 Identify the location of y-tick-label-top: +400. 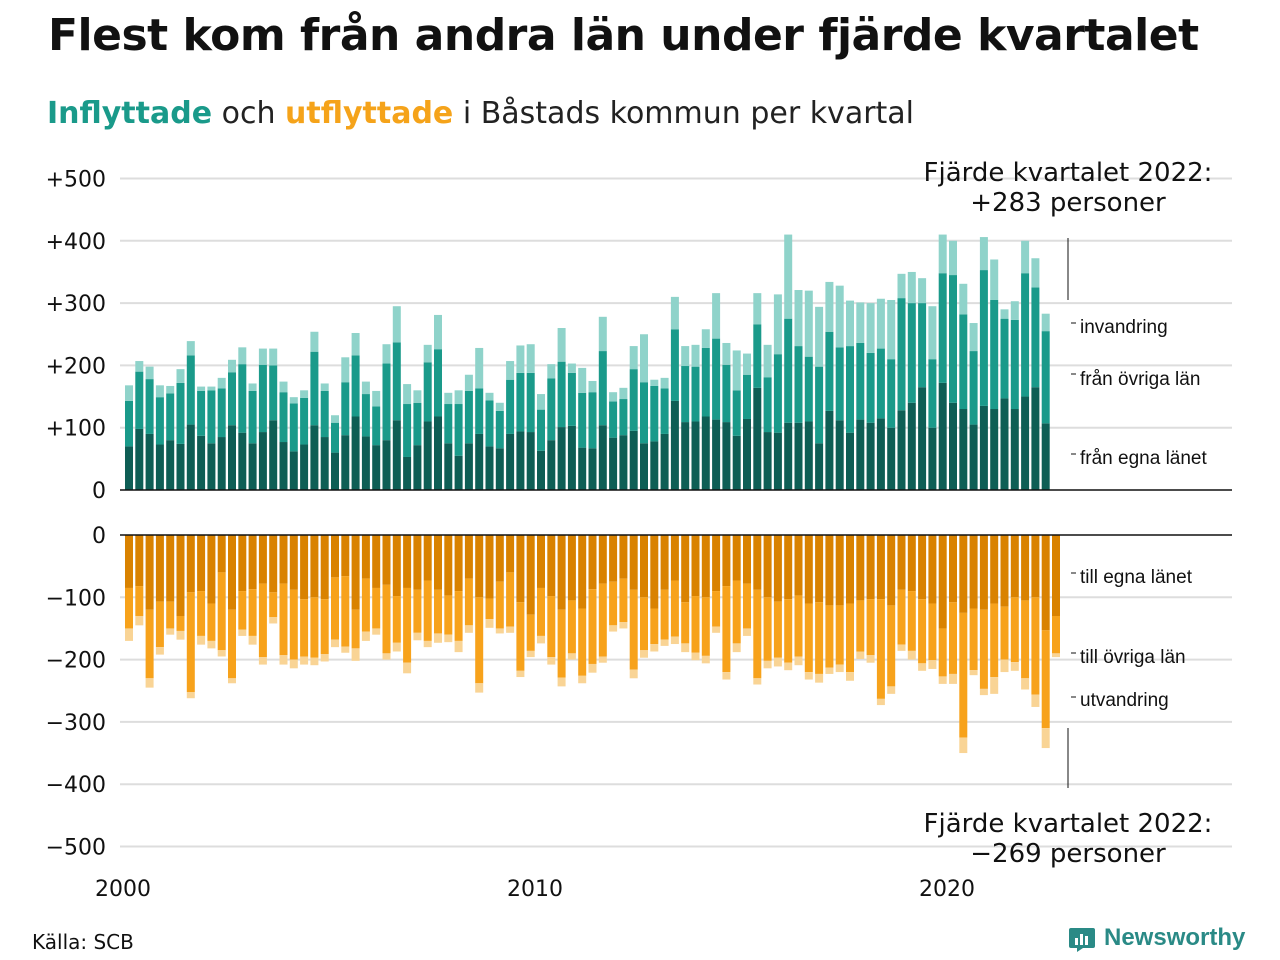
(76, 242).